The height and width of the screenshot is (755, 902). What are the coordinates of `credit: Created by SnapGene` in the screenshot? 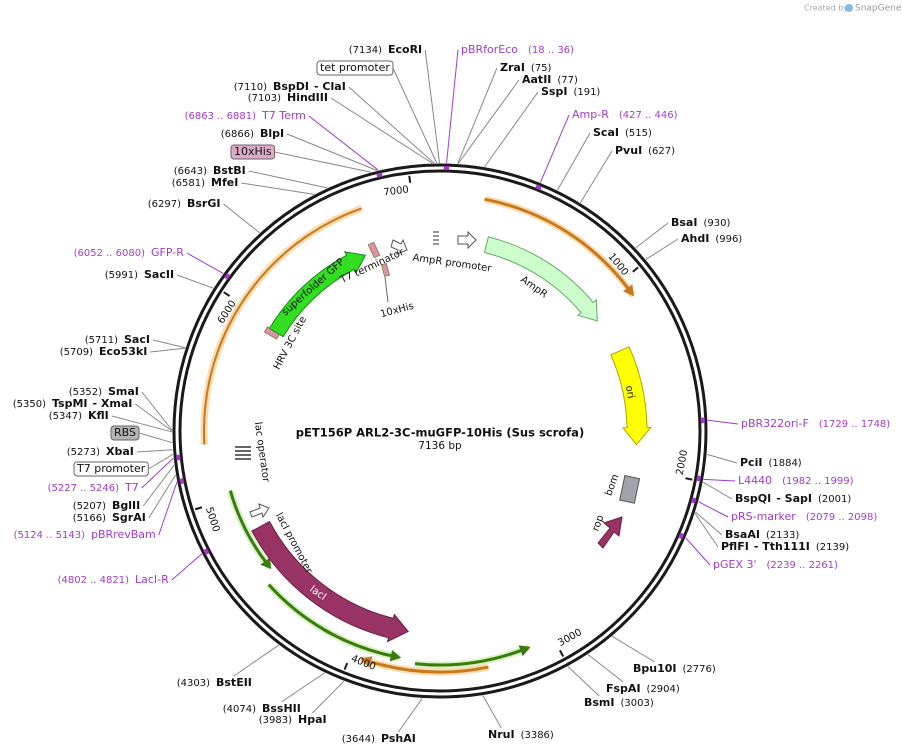 It's located at (853, 9).